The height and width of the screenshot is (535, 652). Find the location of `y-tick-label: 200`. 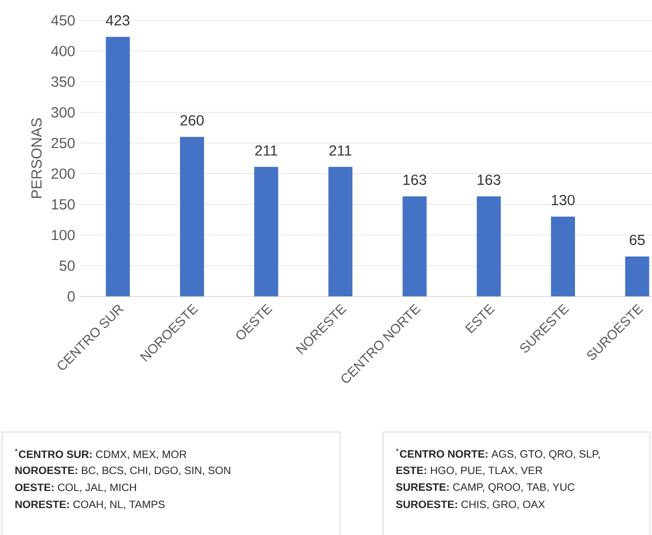

y-tick-label: 200 is located at coordinates (63, 173).